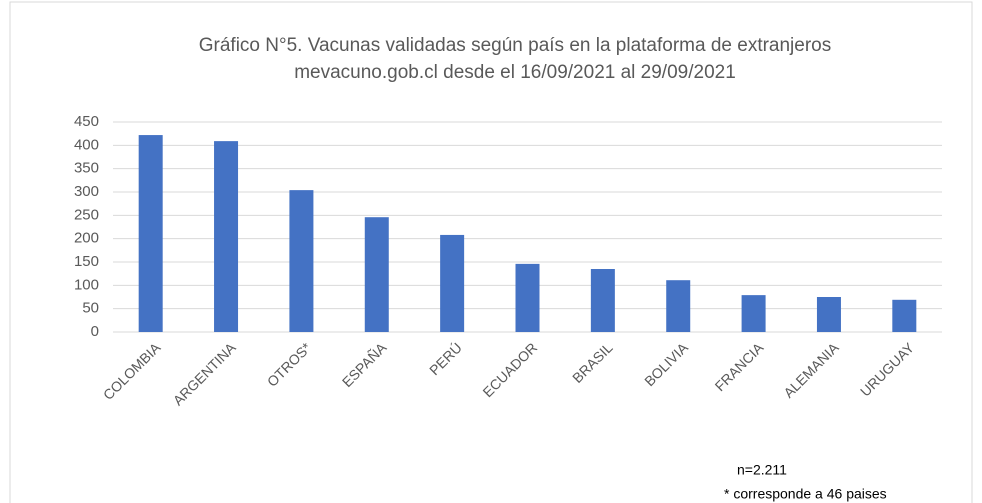 The image size is (982, 503). What do you see at coordinates (762, 470) in the screenshot?
I see `annotation: n=2.211` at bounding box center [762, 470].